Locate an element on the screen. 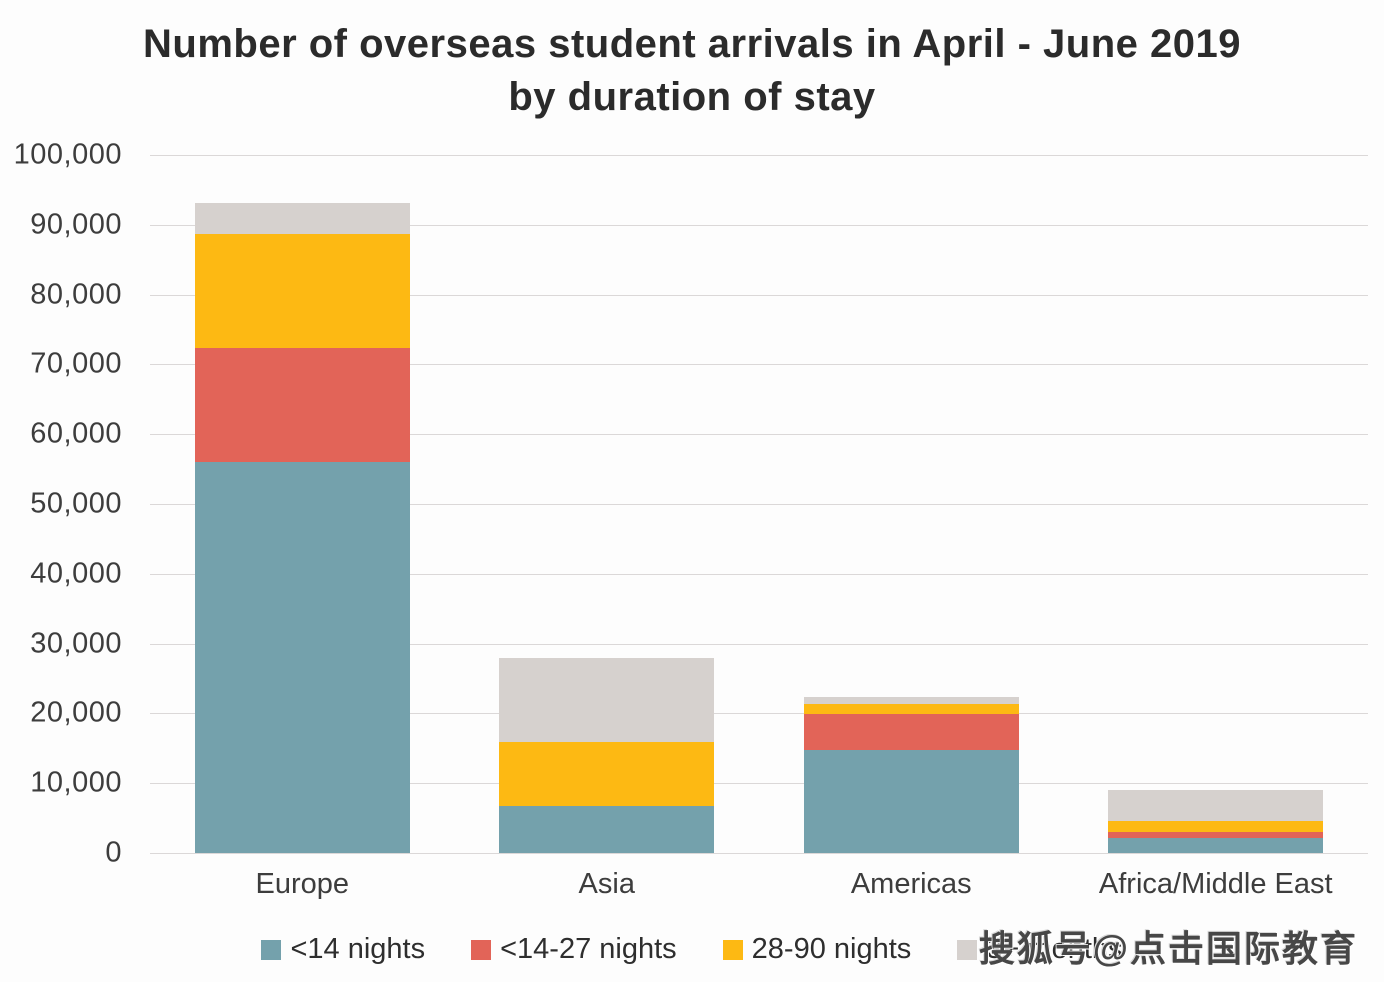 This screenshot has width=1384, height=982. y-tick-label: 0 is located at coordinates (113, 852).